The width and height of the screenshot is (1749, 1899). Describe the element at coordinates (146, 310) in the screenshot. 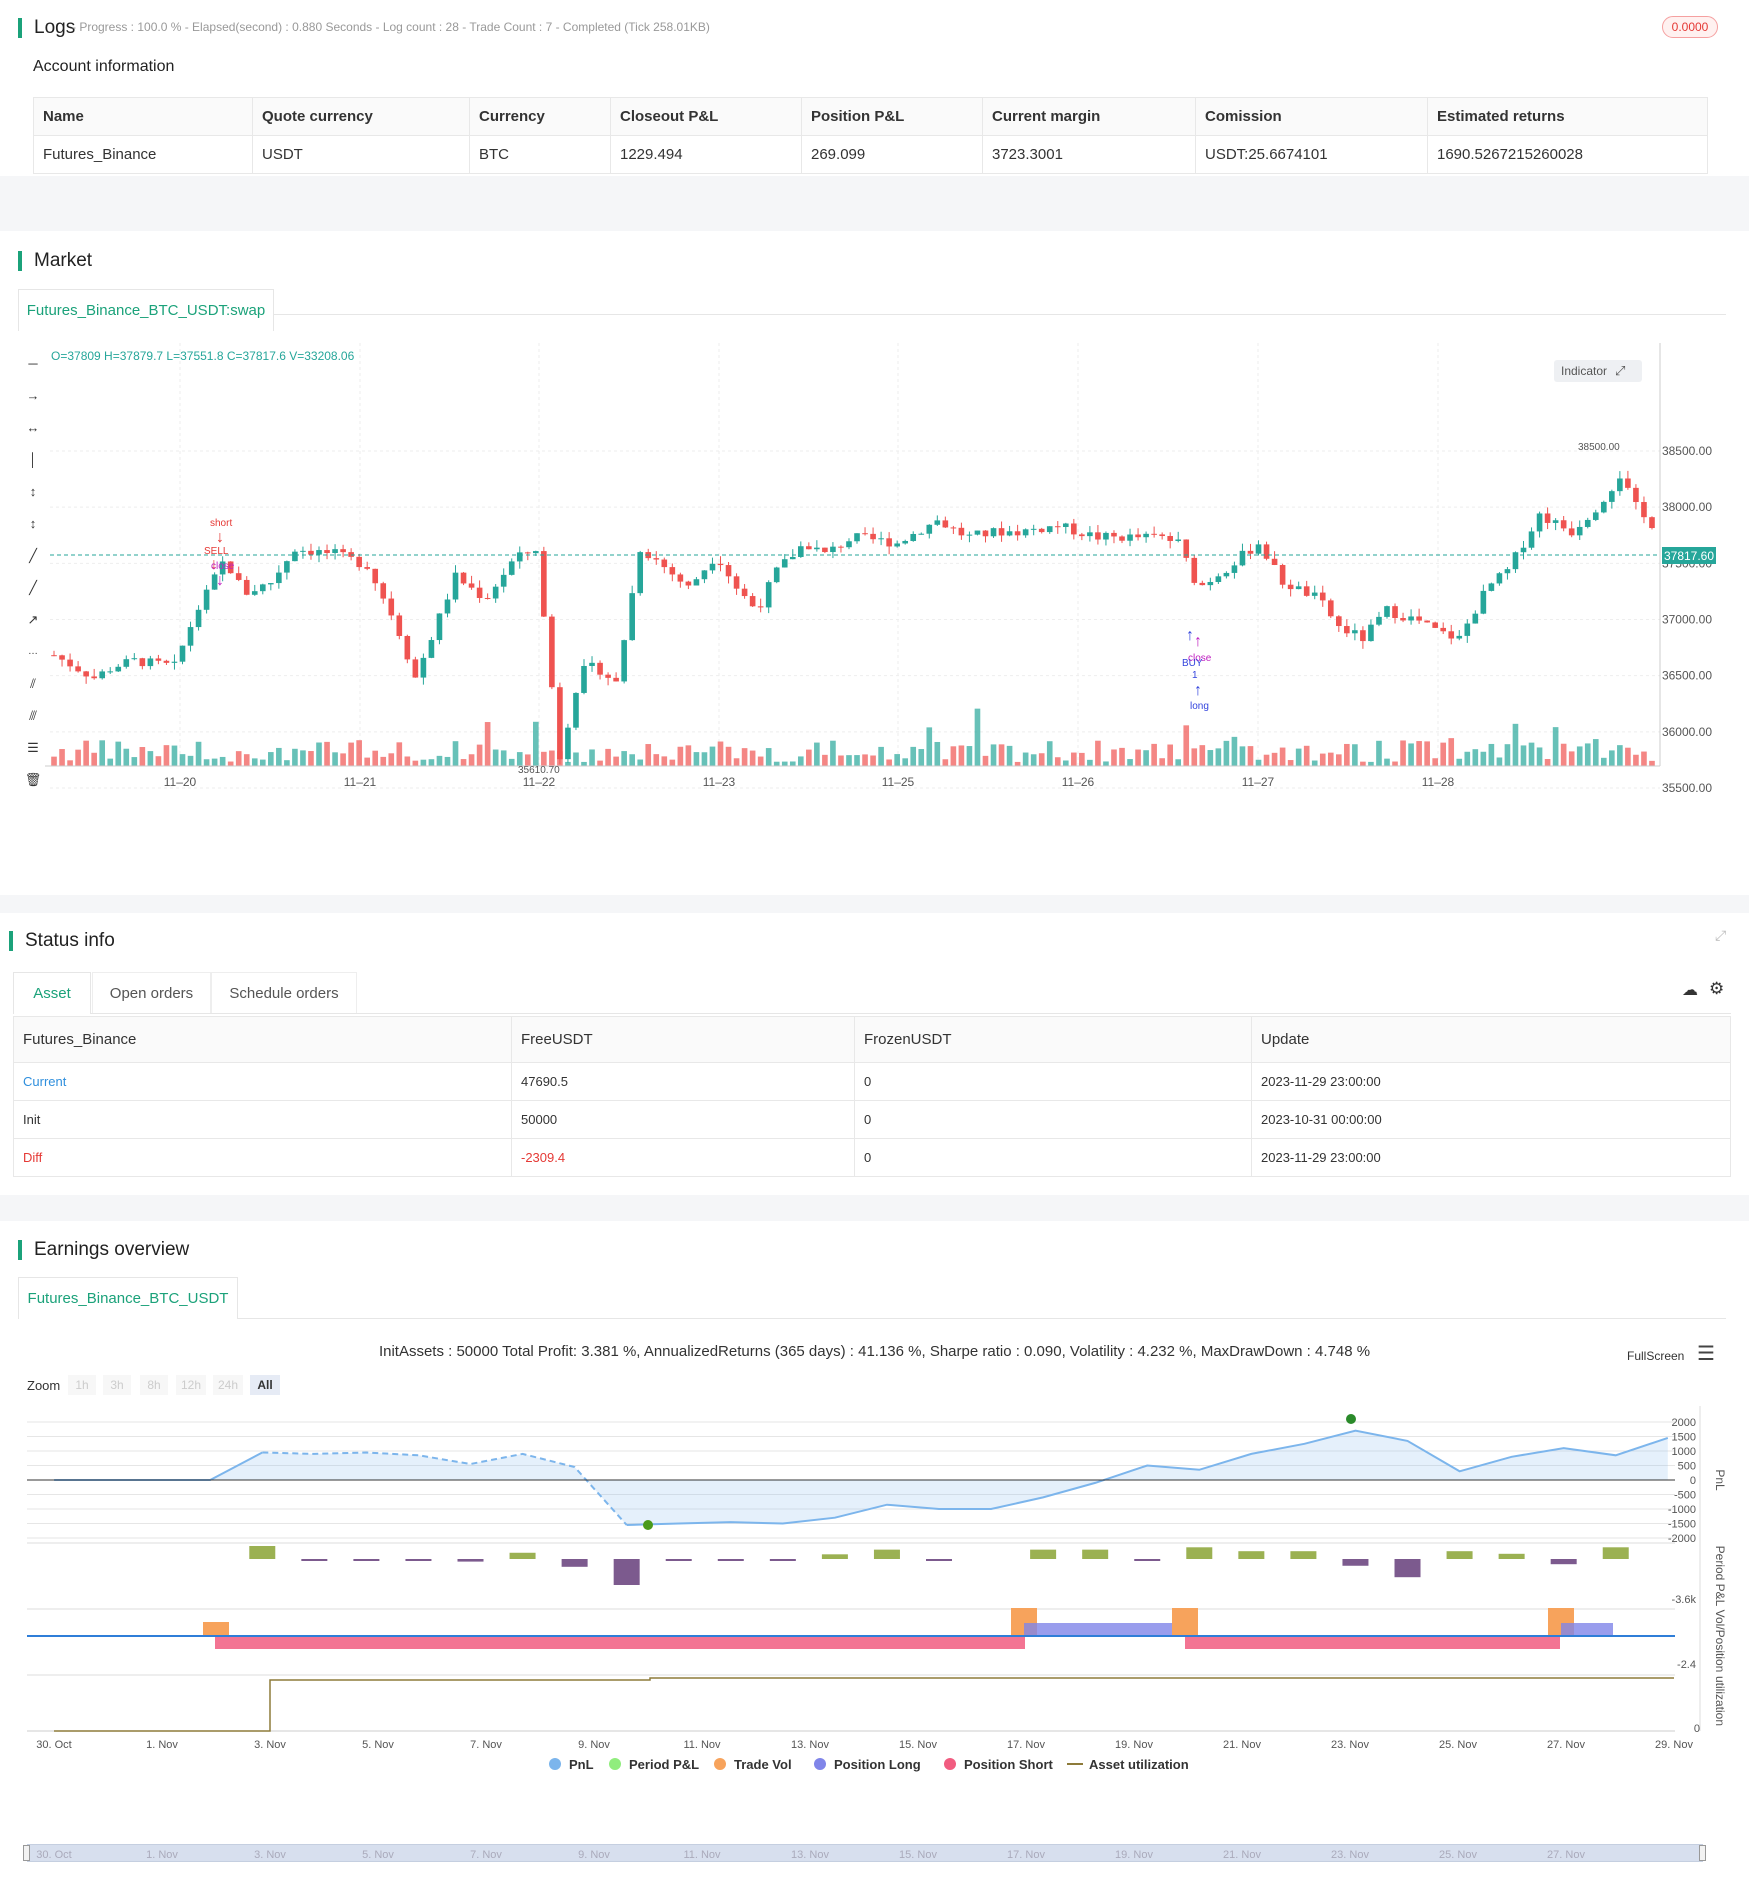

I see `tab-market-symbol: Futures_Binance_BTC_USDT:swap` at that location.